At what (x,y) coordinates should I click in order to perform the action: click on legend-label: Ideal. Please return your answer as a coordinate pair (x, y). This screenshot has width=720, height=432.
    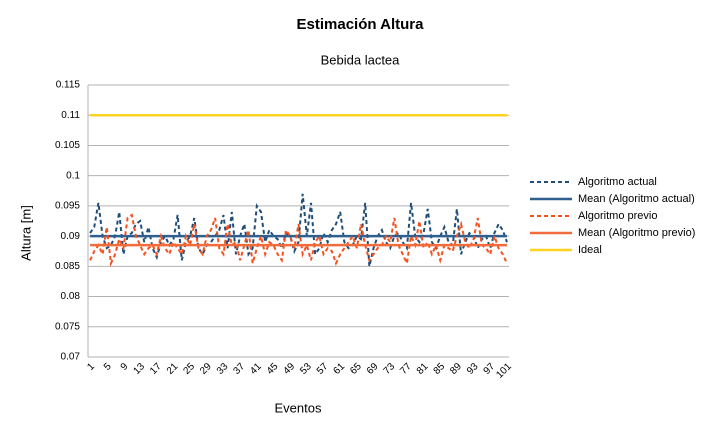
    Looking at the image, I should click on (590, 250).